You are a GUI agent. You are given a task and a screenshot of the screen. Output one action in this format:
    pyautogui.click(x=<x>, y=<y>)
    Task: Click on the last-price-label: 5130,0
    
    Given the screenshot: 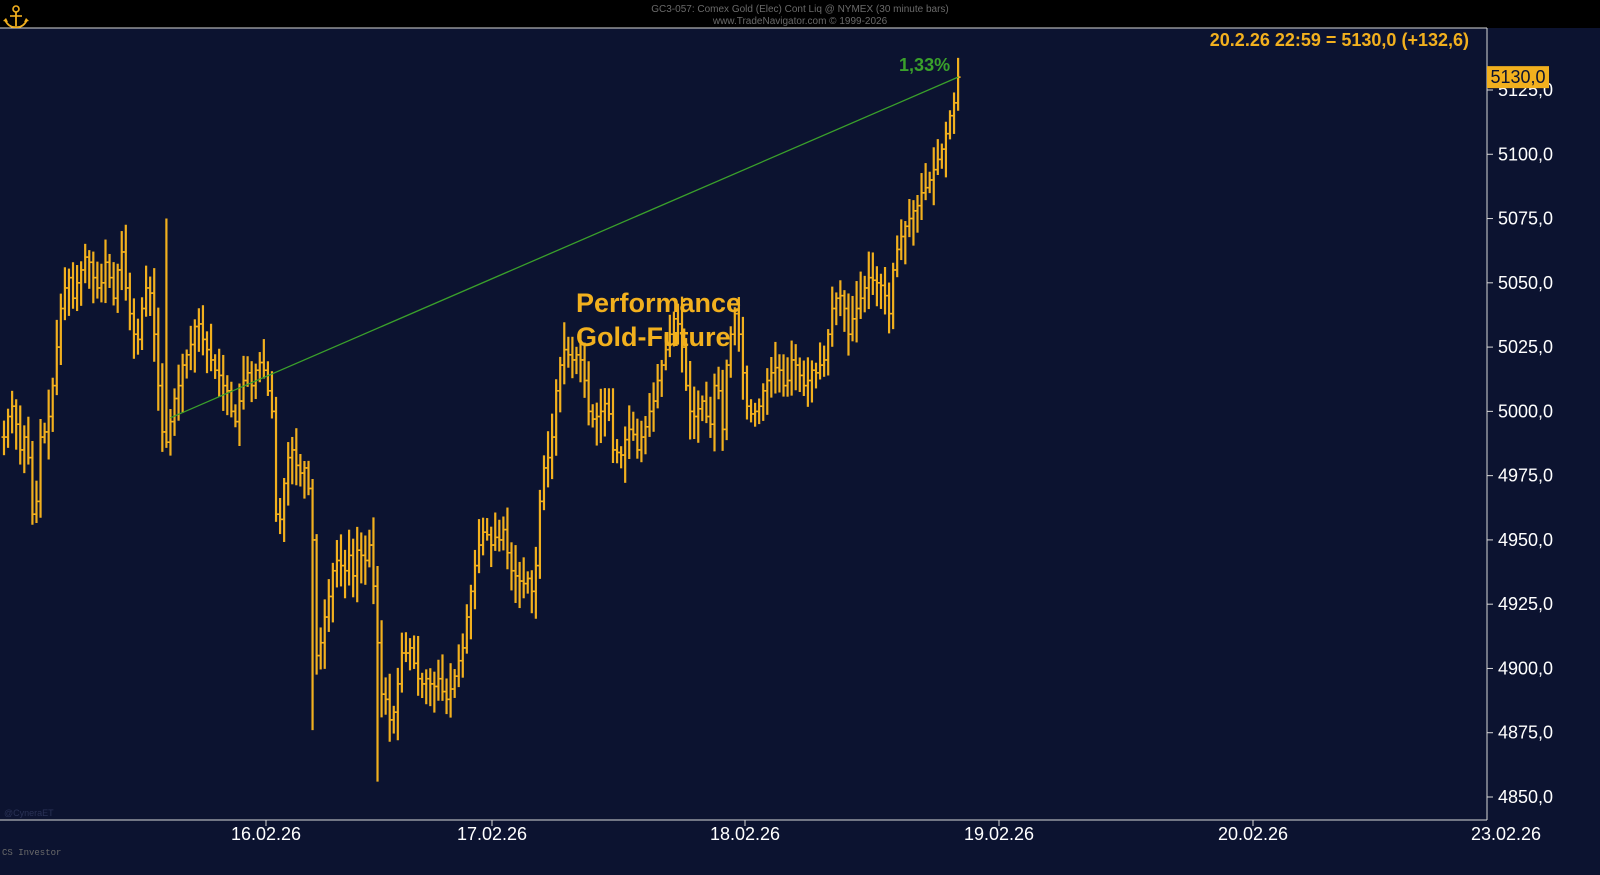 What is the action you would take?
    pyautogui.click(x=1517, y=77)
    